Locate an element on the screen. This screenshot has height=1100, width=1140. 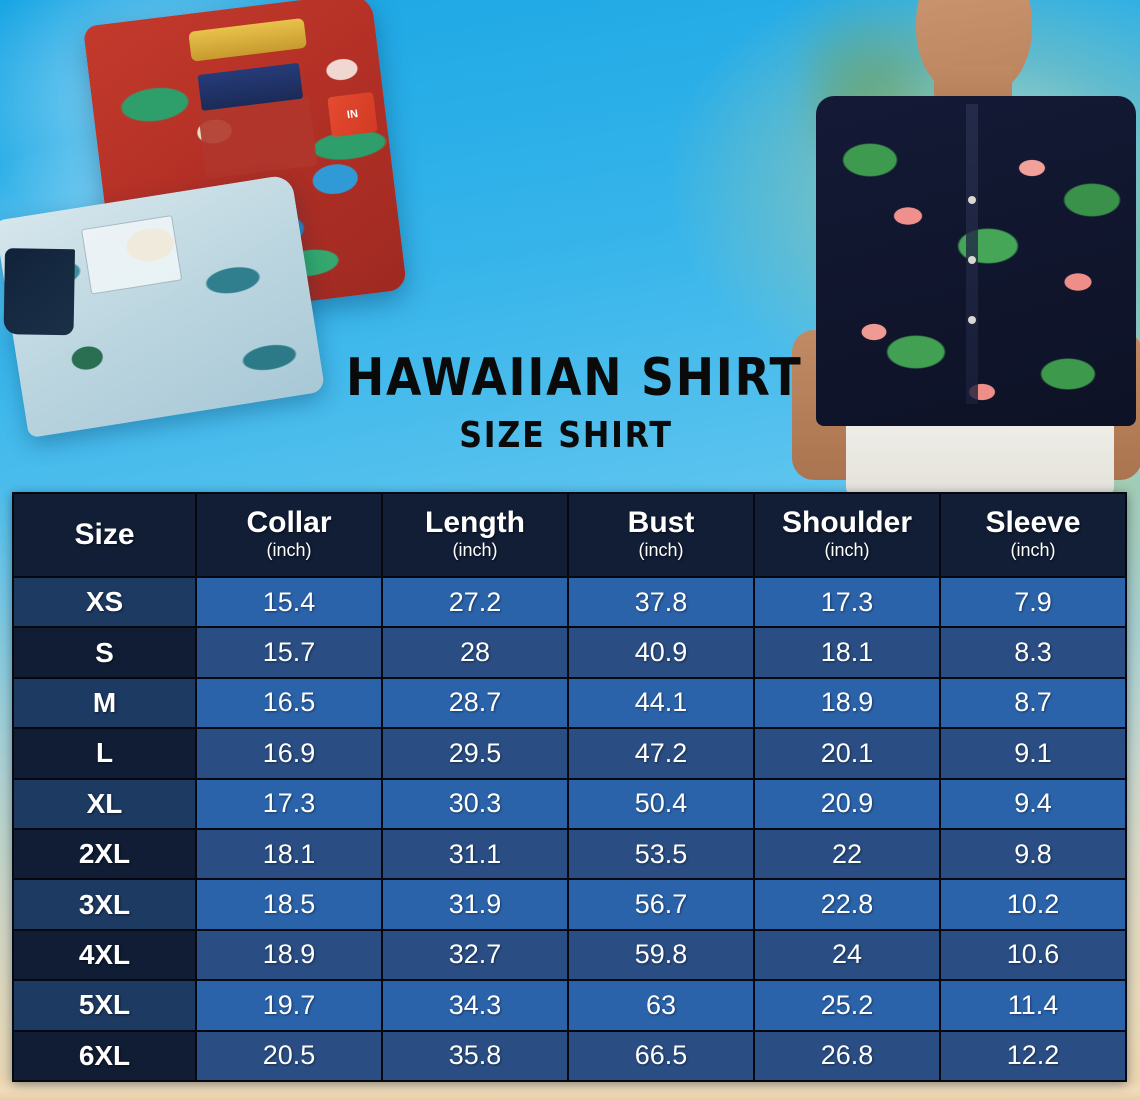
blue-hawaiian-shirt is located at coordinates (163, 306).